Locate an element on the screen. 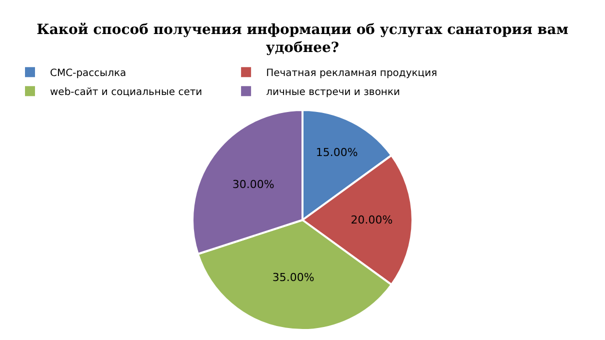 This screenshot has height=340, width=605. chart-title: Какой способ получения информации об услугах санатория вам удобнее? is located at coordinates (302, 39).